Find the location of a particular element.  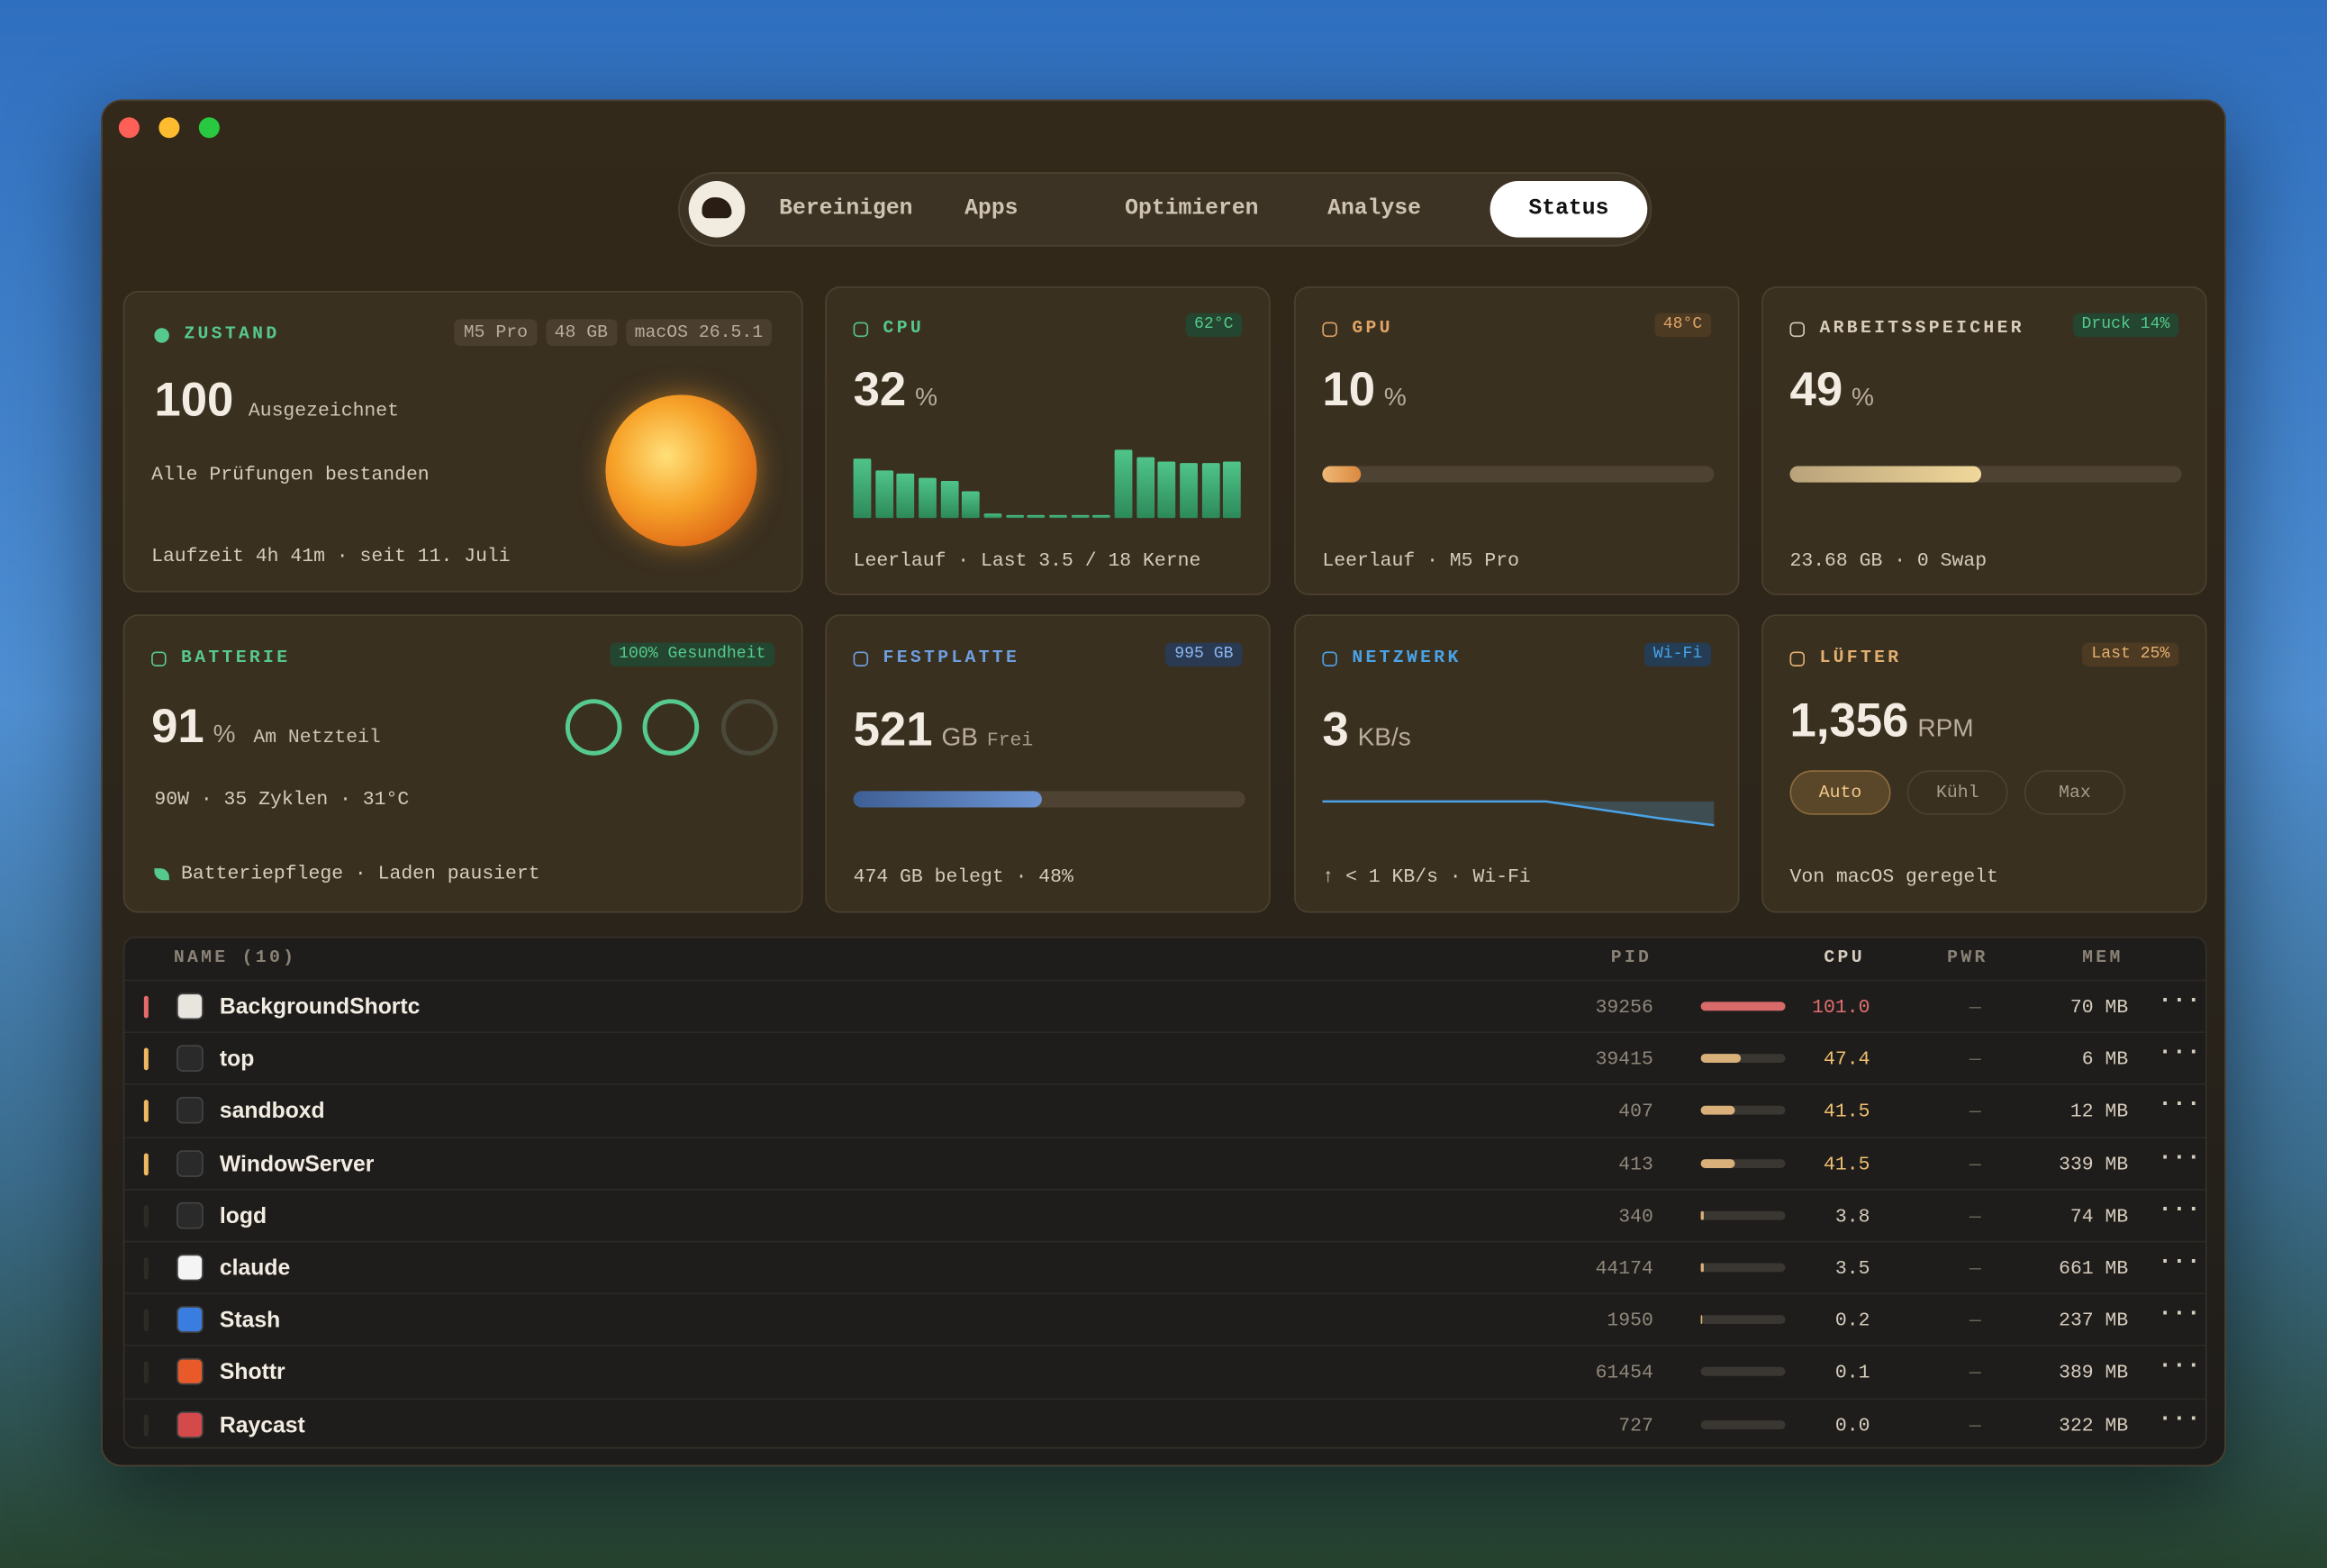

tab: Status is located at coordinates (1568, 209).